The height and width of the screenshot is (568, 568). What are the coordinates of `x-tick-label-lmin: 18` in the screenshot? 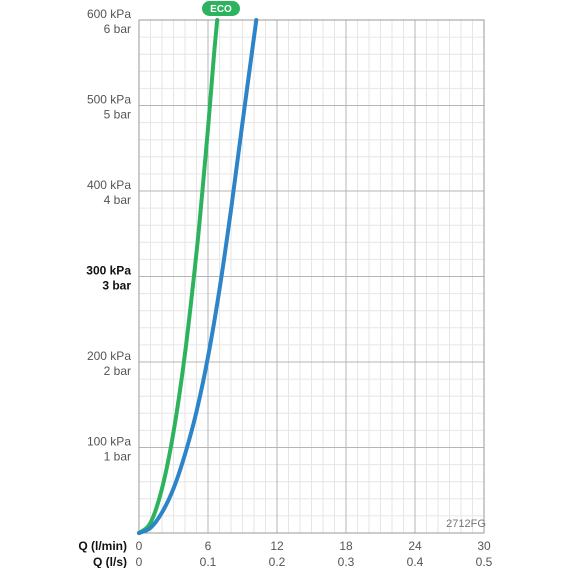 It's located at (346, 546).